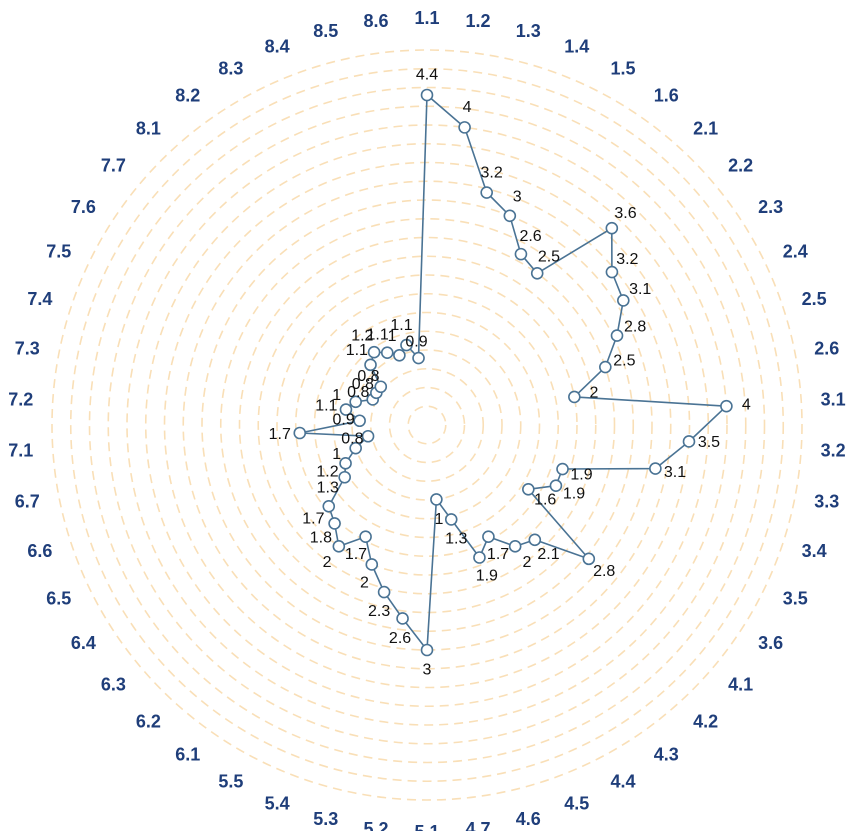 The image size is (847, 831). Describe the element at coordinates (27, 501) in the screenshot. I see `category-label: 6.7` at that location.